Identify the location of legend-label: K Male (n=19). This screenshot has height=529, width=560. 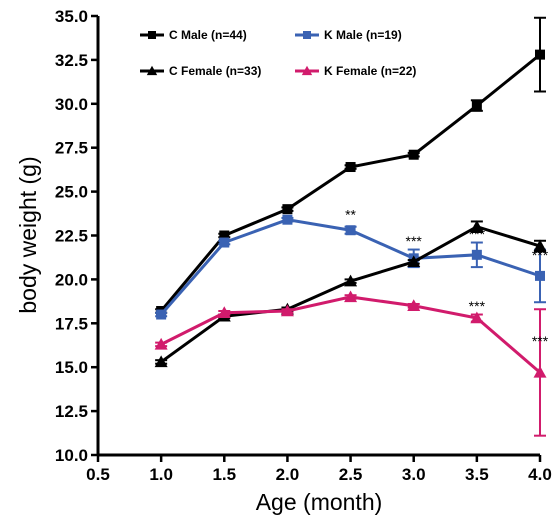
(363, 35).